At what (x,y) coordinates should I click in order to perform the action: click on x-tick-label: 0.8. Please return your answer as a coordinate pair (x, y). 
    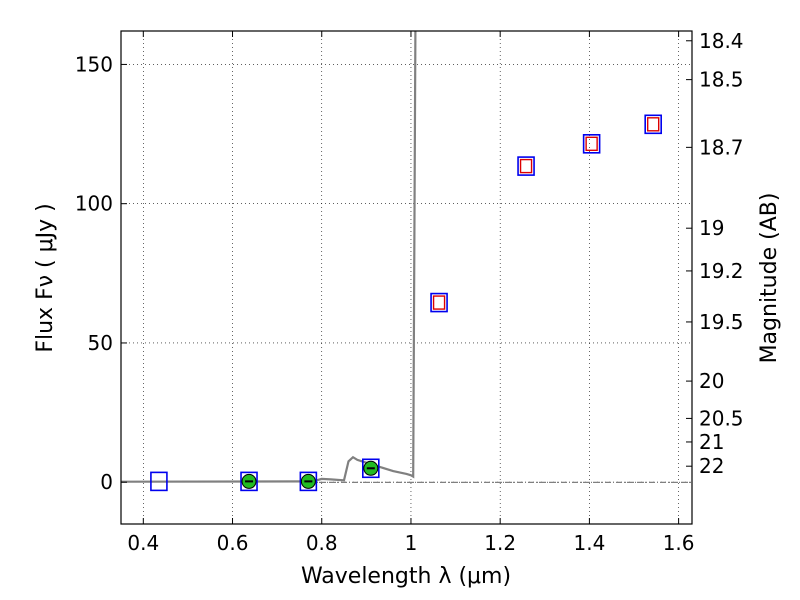
    Looking at the image, I should click on (322, 543).